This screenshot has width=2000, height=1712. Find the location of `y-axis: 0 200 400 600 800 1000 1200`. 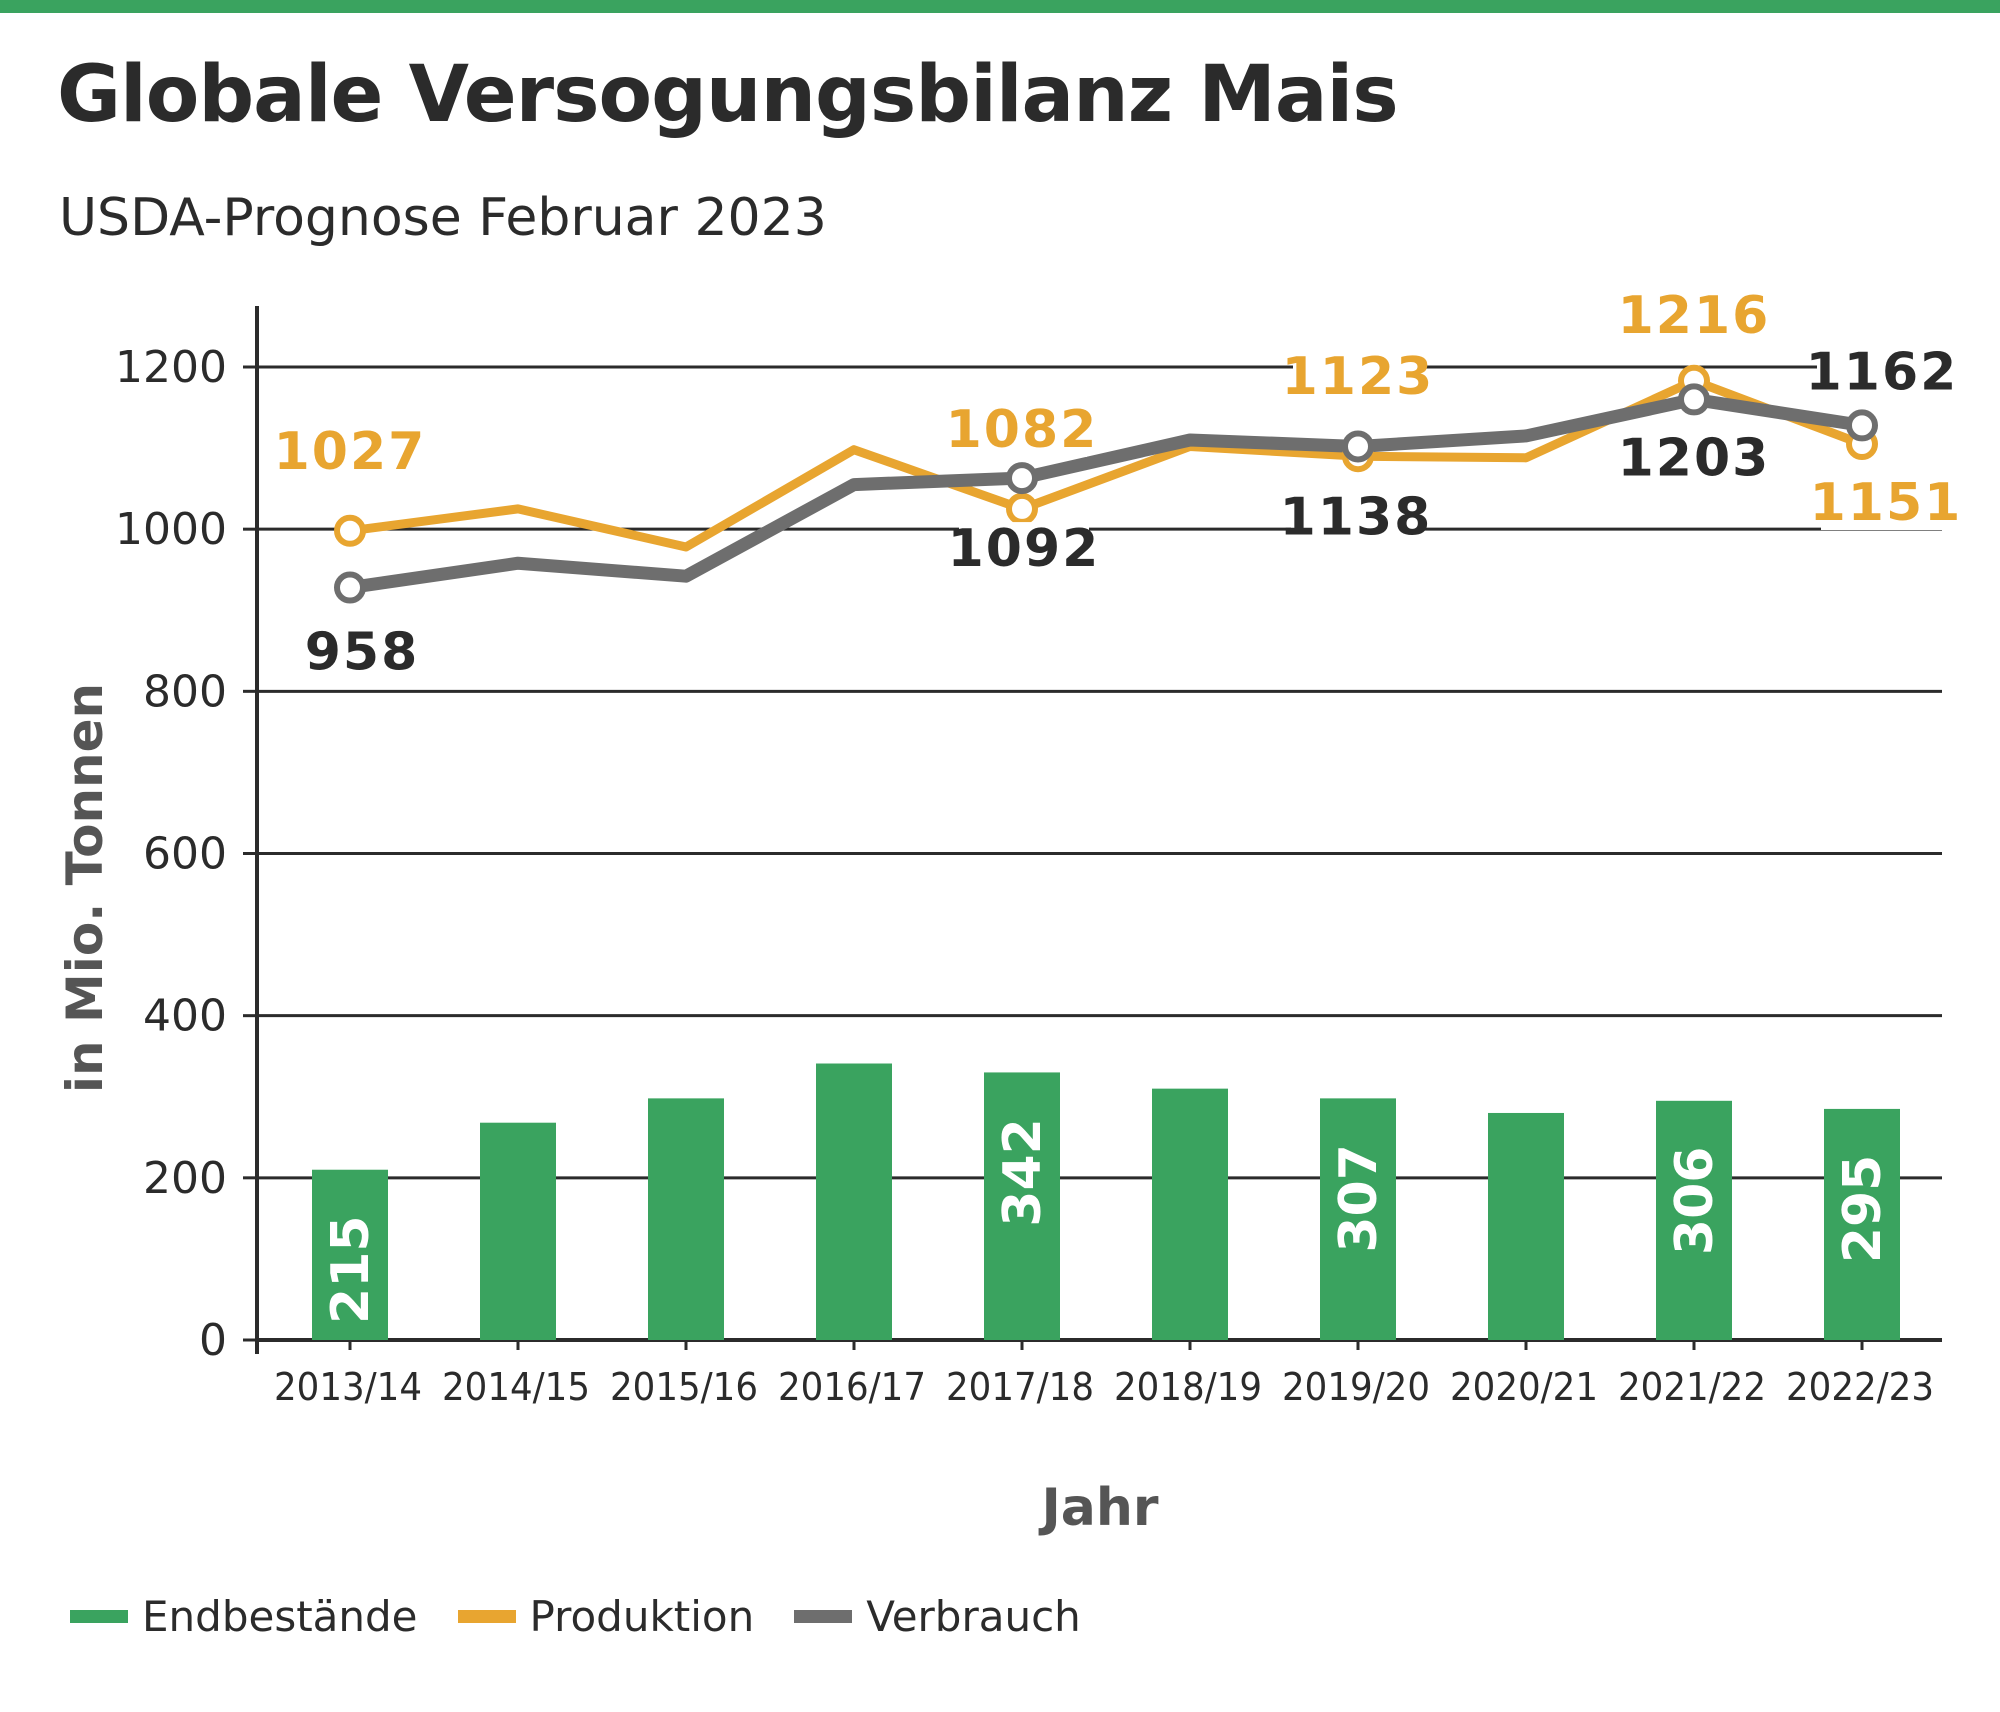

y-axis: 0 200 400 600 800 1000 1200 is located at coordinates (187, 836).